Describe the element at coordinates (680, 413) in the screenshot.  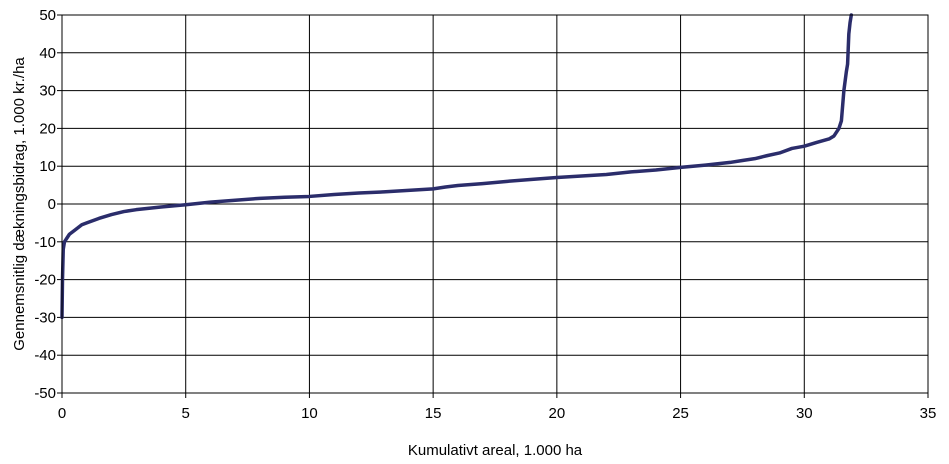
I see `x-tick-label: 25` at that location.